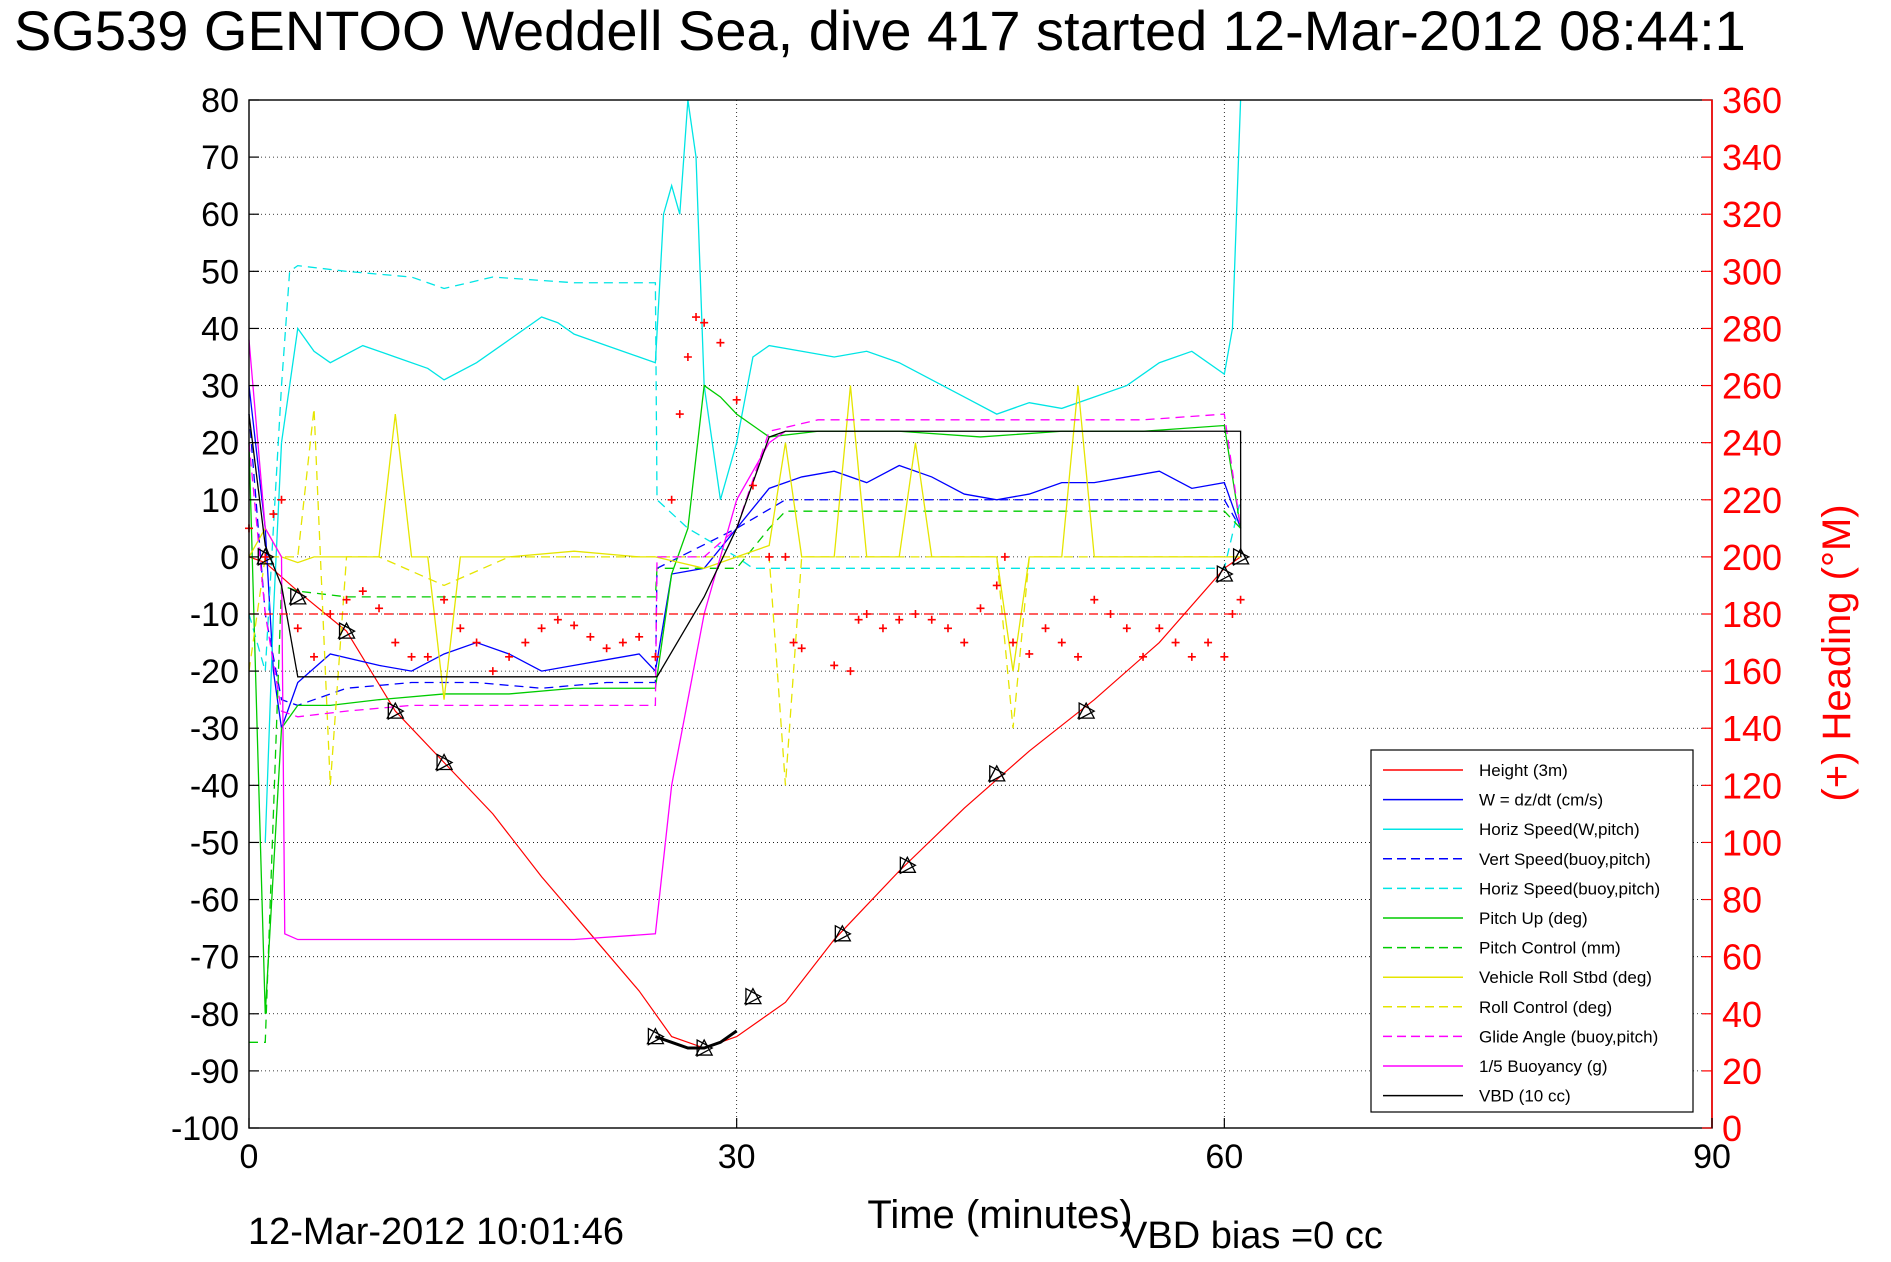  Describe the element at coordinates (1752, 671) in the screenshot. I see `y-right-tick-label: 160` at that location.